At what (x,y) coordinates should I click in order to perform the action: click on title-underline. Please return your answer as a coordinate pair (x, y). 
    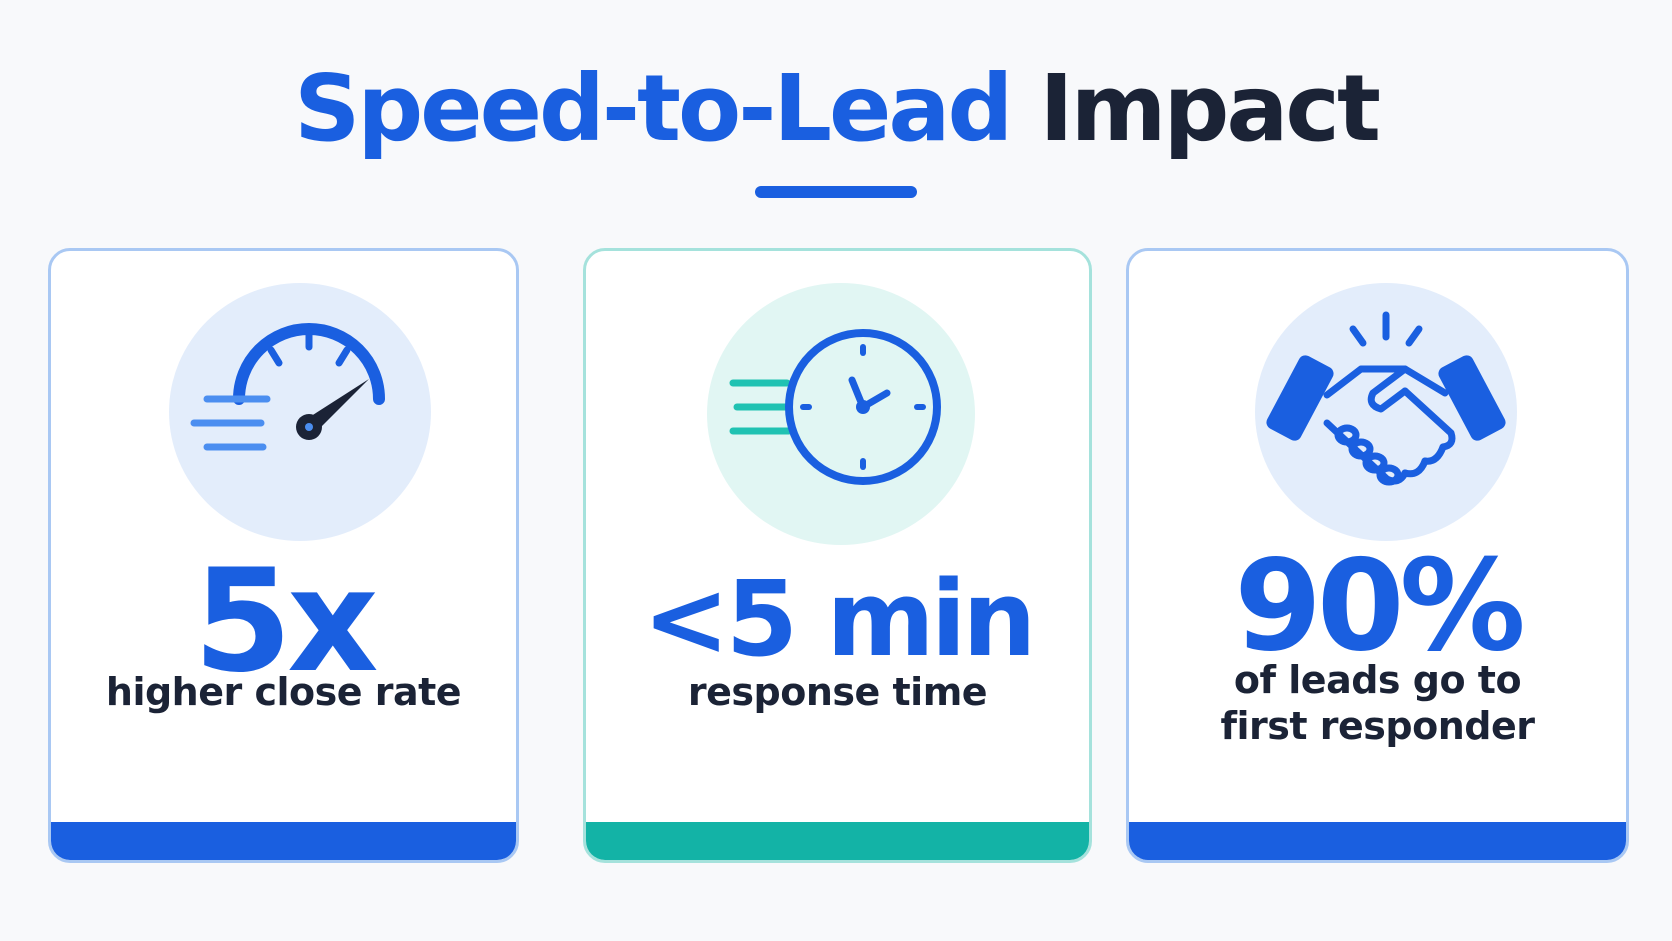
    Looking at the image, I should click on (836, 192).